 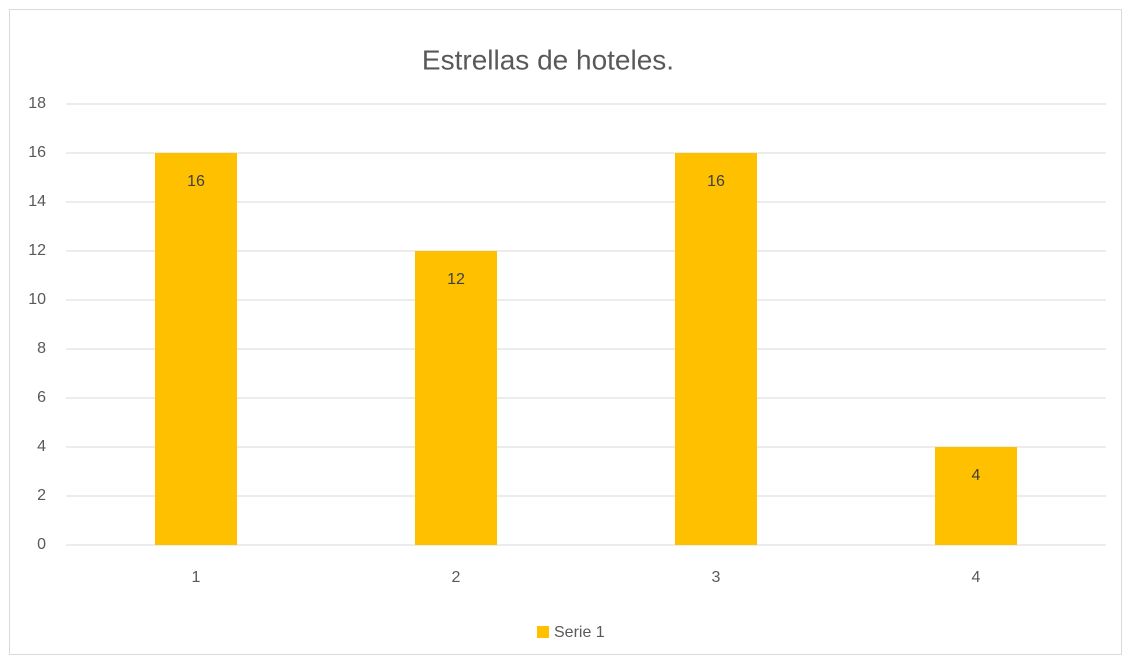 I want to click on y-tick-label: 12, so click(x=37, y=250).